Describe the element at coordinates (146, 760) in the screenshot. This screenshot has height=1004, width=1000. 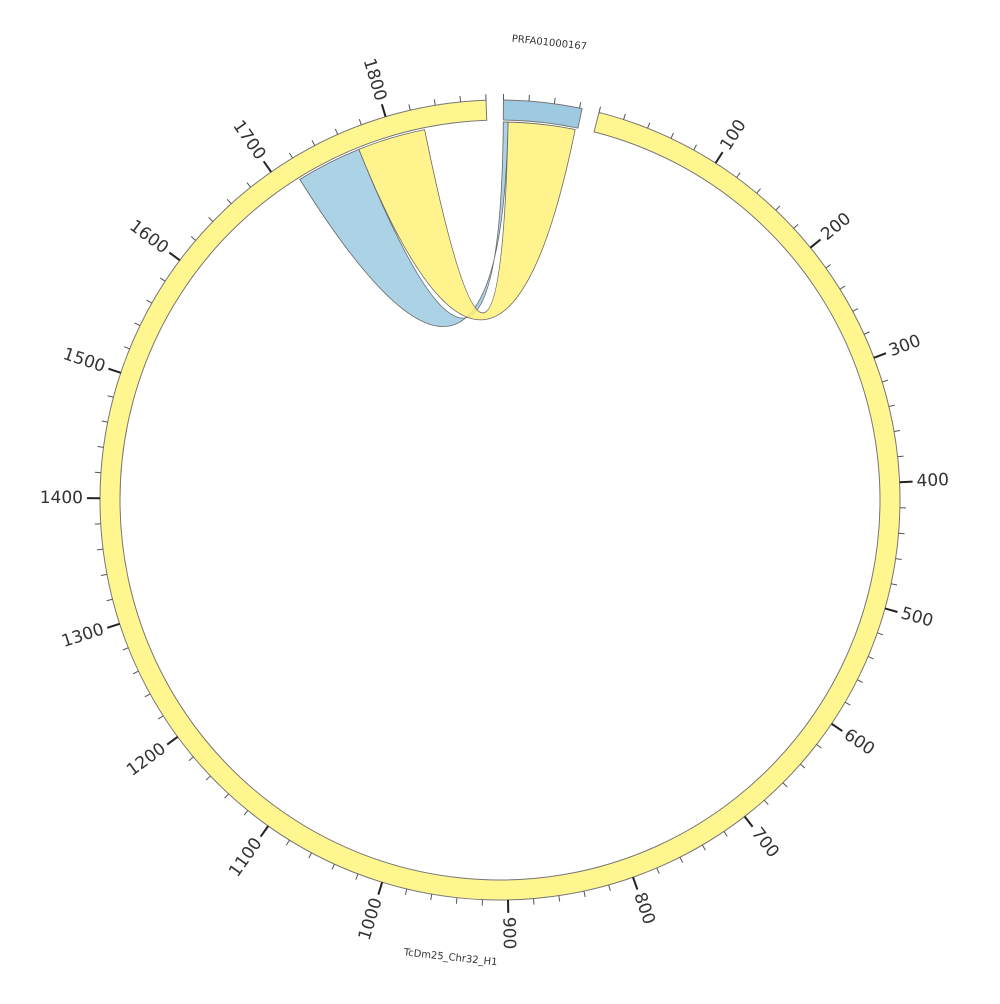
I see `tick-label: 1200` at that location.